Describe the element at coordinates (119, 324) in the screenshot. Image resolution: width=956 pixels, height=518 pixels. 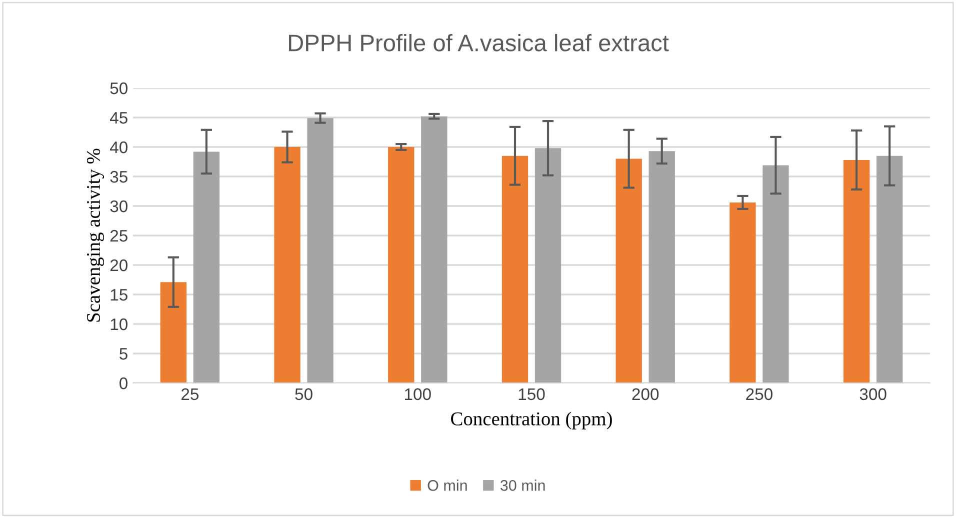
I see `y-tick-label: 10` at that location.